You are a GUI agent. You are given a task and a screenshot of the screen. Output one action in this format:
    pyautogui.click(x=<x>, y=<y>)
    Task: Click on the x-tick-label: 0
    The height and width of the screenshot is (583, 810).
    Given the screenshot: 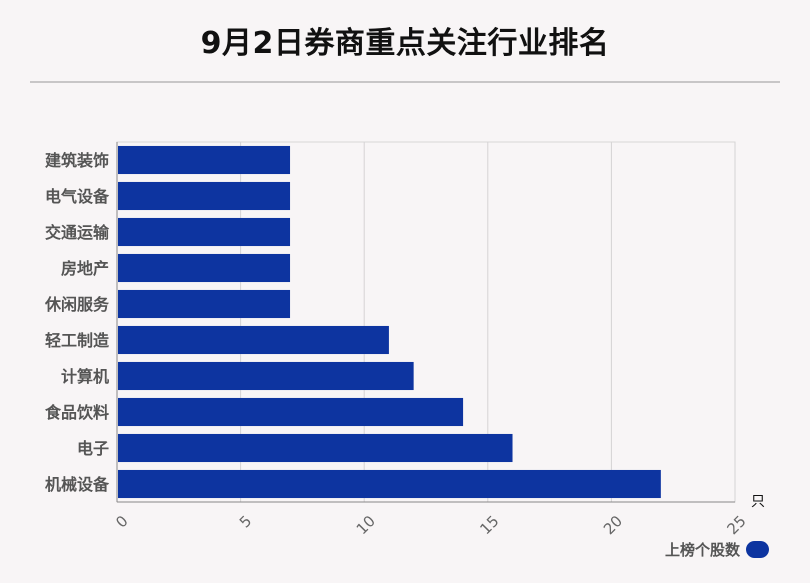 What is the action you would take?
    pyautogui.click(x=121, y=521)
    